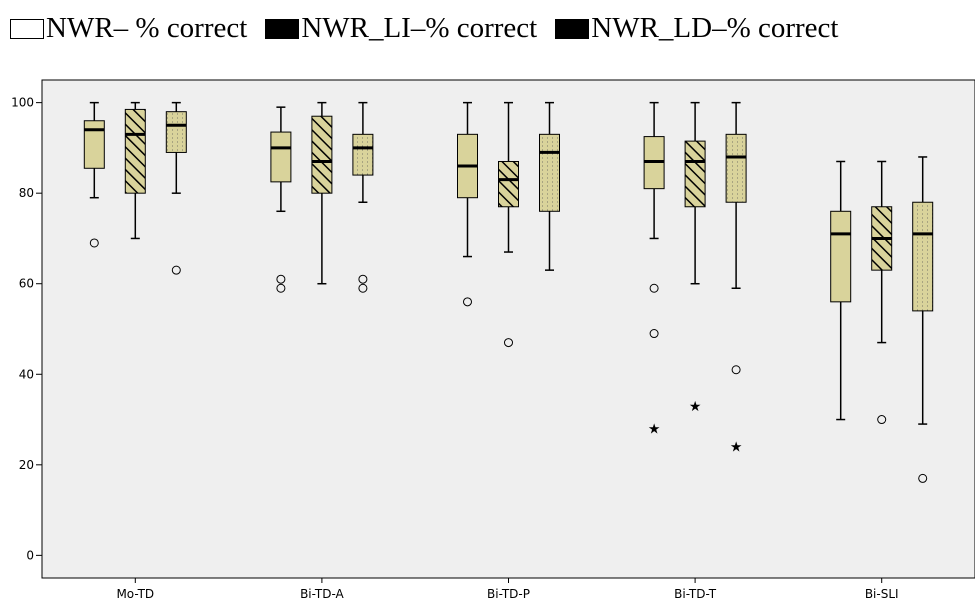  I want to click on y-tick-label-60: 60, so click(26, 284).